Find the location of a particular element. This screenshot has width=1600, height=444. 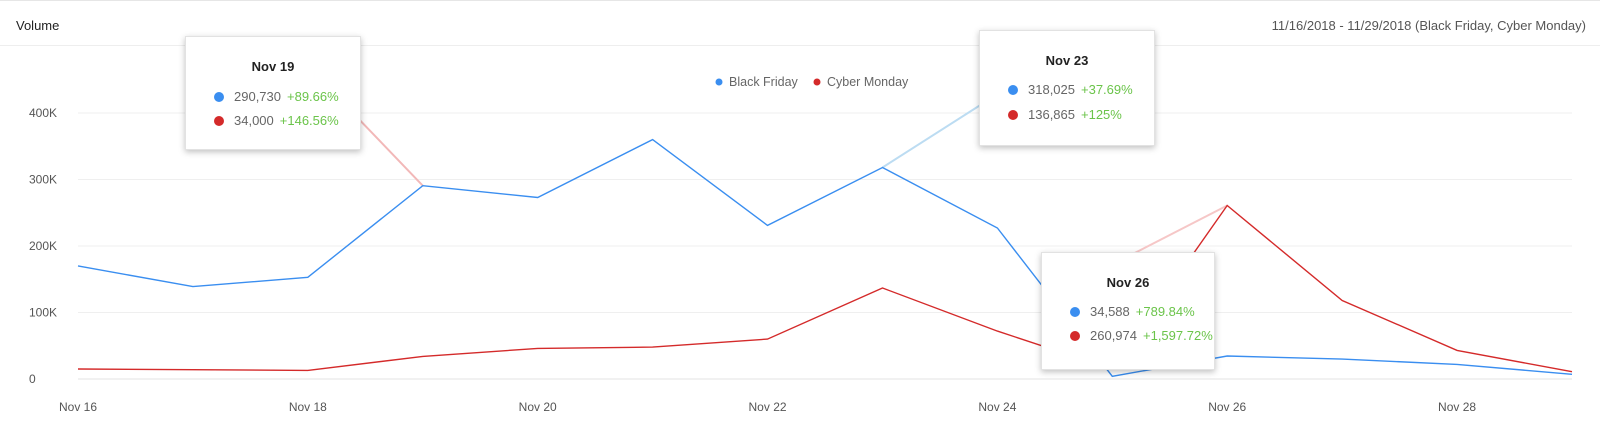

tooltip-nov-19: Nov 19 290,730 +89.66% 34,000 +146.56% is located at coordinates (273, 93).